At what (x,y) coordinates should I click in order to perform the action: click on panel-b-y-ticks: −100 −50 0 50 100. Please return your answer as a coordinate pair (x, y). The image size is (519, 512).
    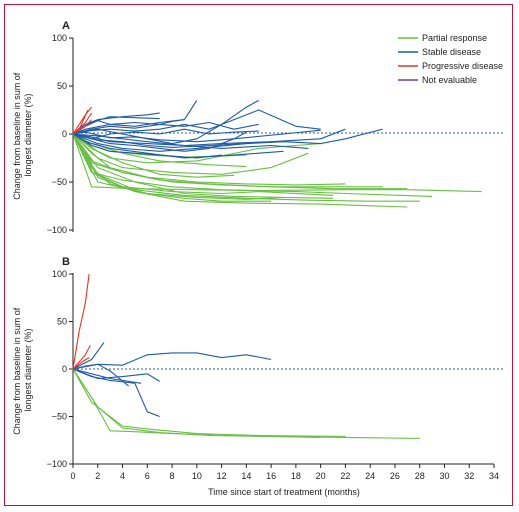
    Looking at the image, I should click on (60, 369).